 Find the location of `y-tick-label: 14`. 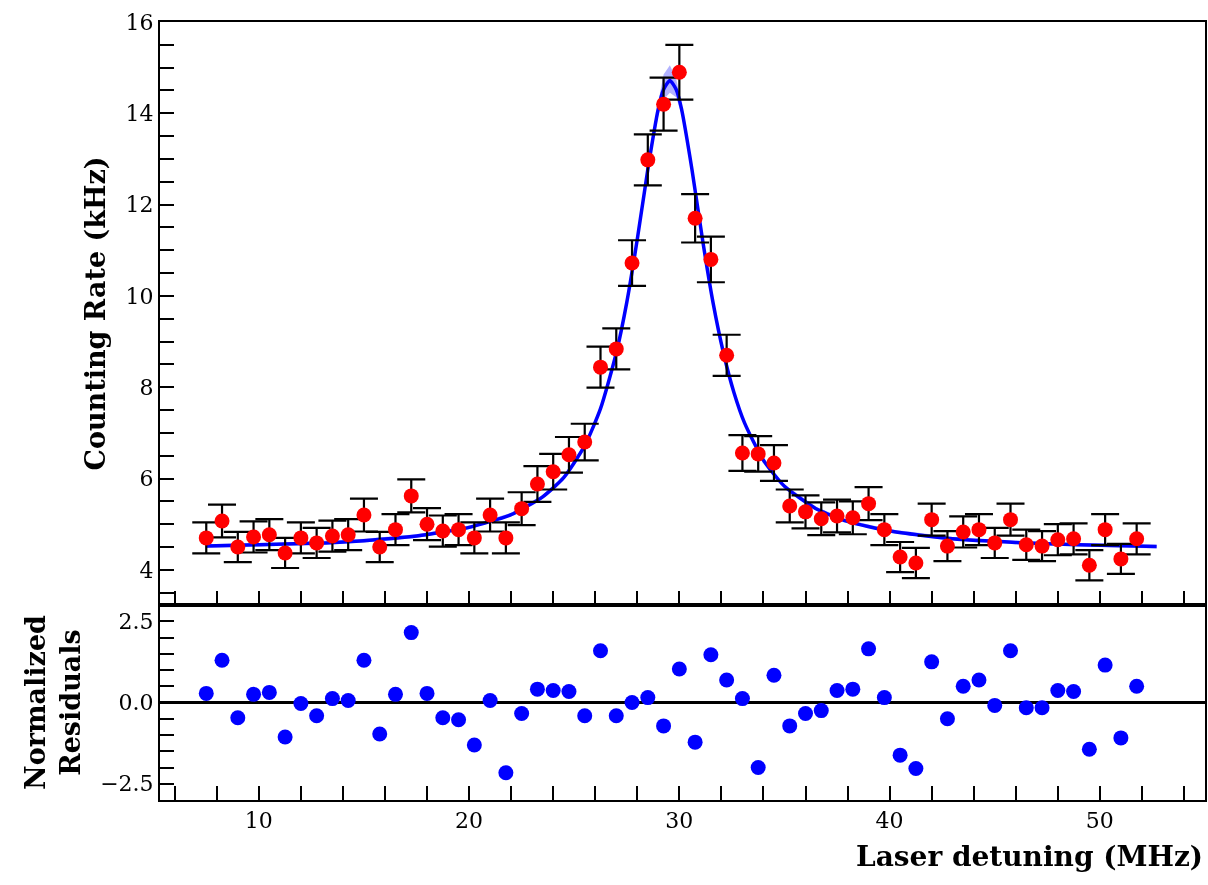

y-tick-label: 14 is located at coordinates (139, 114).